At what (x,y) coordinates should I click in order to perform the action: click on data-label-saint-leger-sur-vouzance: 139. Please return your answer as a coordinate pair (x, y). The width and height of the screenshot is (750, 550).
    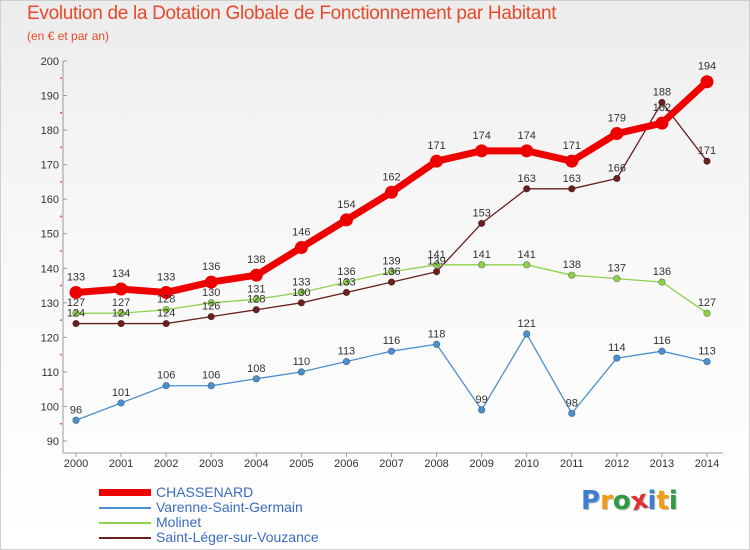
    Looking at the image, I should click on (436, 262).